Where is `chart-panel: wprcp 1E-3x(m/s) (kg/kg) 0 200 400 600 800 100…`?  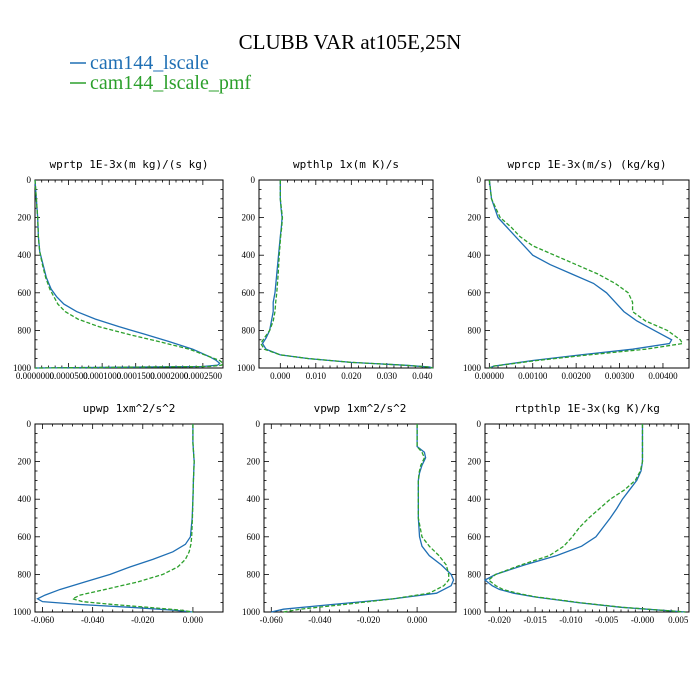 chart-panel: wprcp 1E-3x(m/s) (kg/kg) 0 200 400 600 800 100… is located at coordinates (576, 269).